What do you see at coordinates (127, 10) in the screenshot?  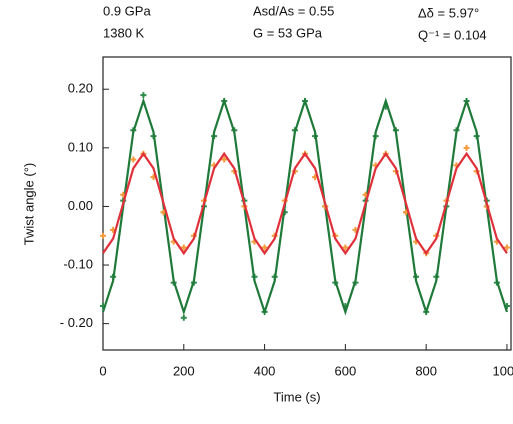 I see `annotation: 0.9 GPa` at bounding box center [127, 10].